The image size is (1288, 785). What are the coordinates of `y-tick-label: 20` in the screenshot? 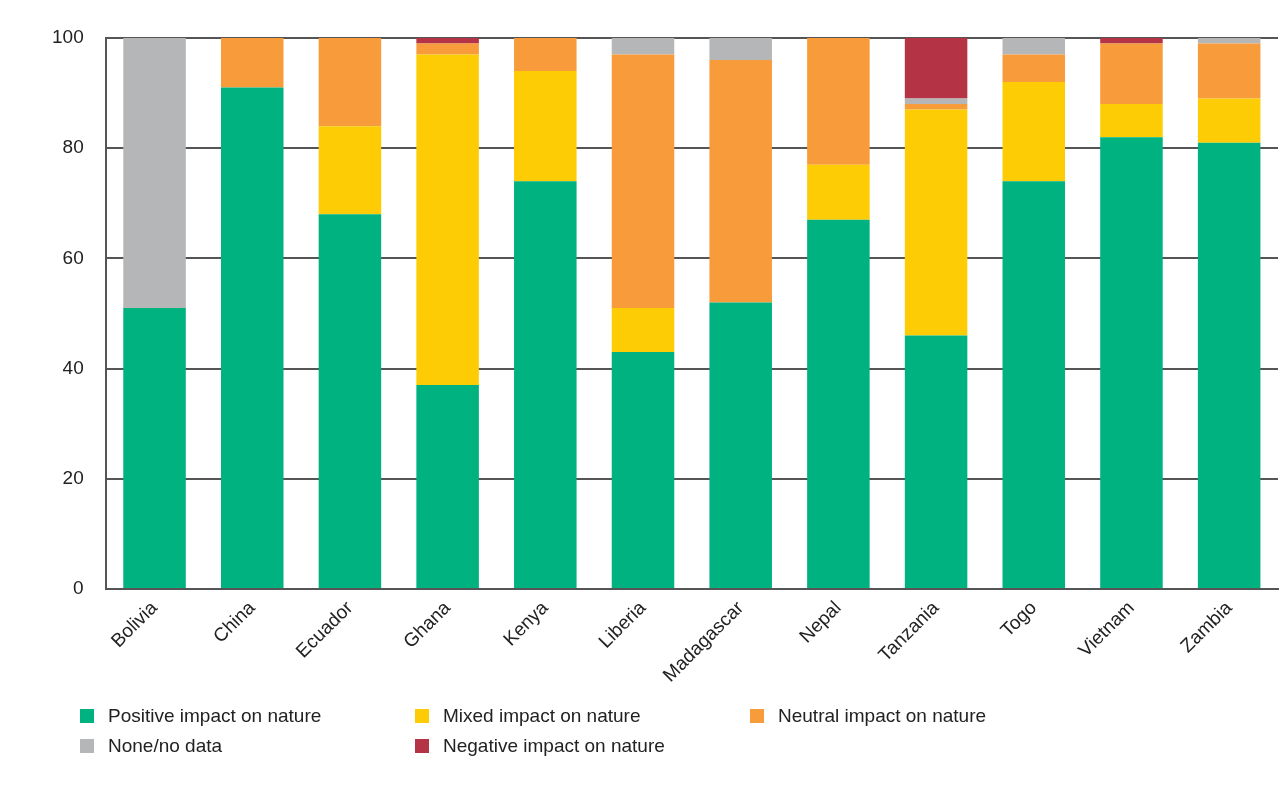 It's located at (73, 477).